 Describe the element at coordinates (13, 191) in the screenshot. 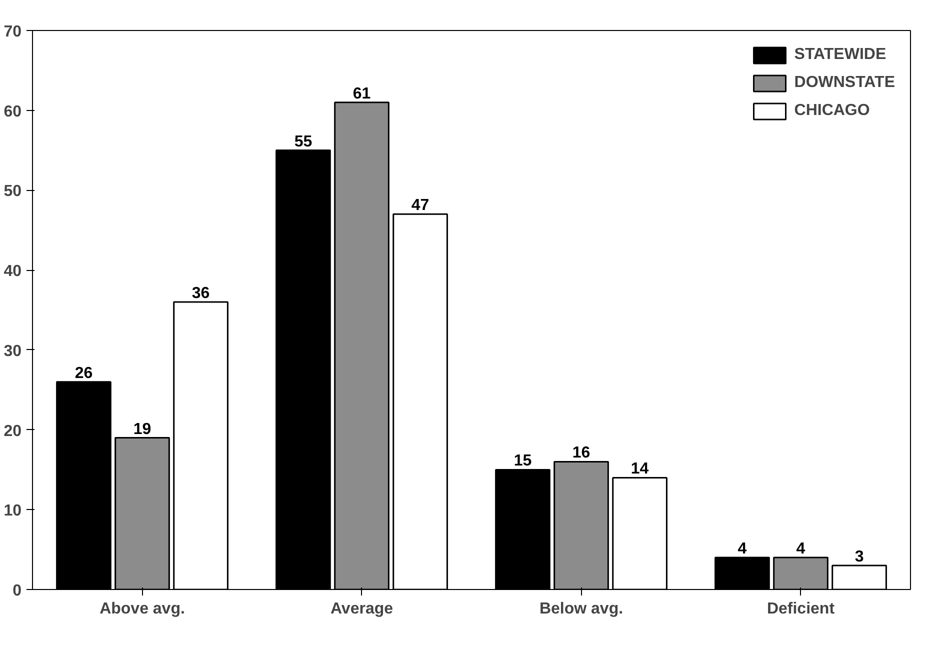

I see `y-tick-label: 50` at that location.